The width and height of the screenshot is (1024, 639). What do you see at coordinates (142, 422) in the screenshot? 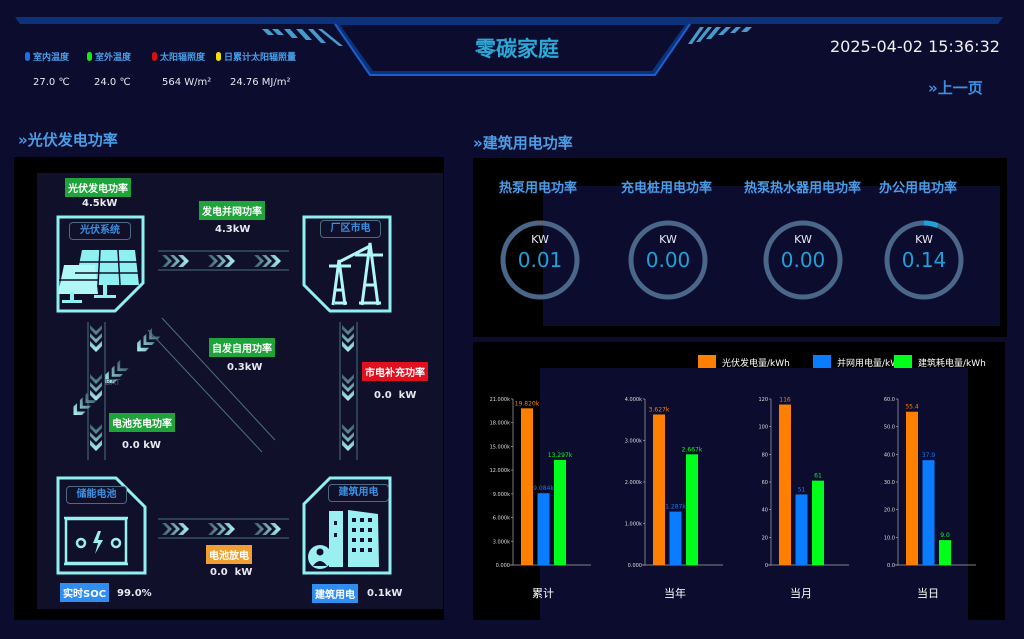
I see `battery-charge-badge: 电池充电功率` at bounding box center [142, 422].